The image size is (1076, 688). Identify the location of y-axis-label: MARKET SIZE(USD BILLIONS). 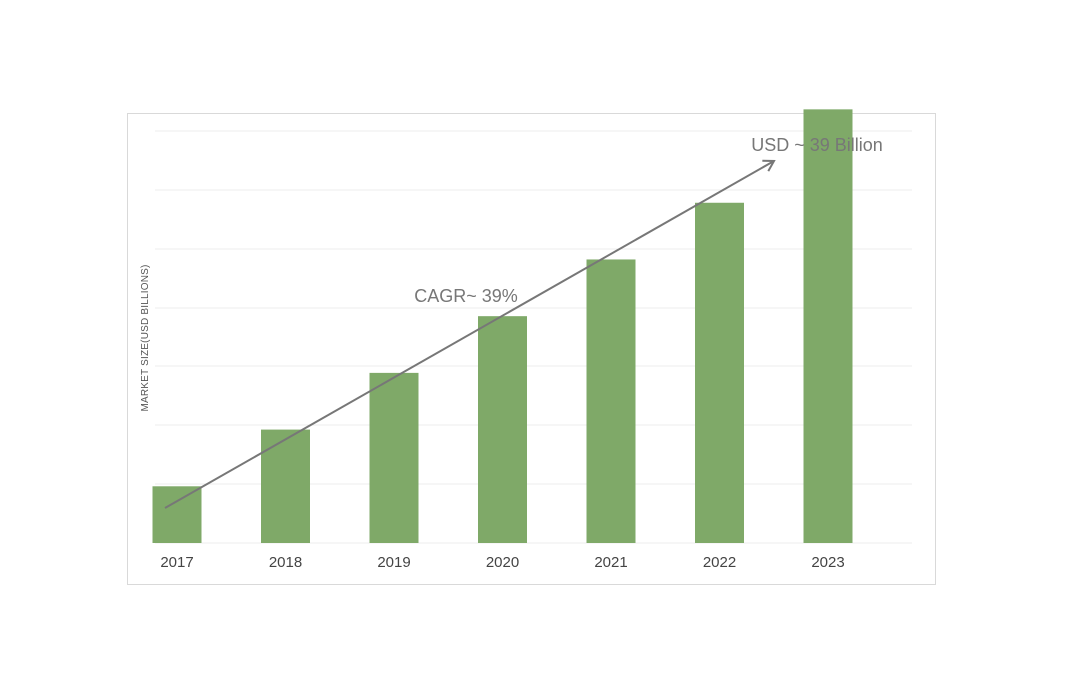
(145, 337).